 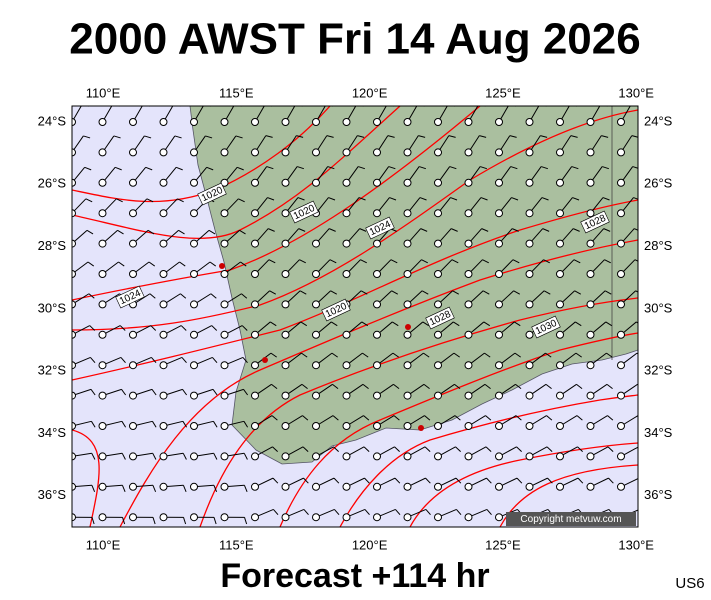 I want to click on lat-label-right: 36°S, so click(x=658, y=494).